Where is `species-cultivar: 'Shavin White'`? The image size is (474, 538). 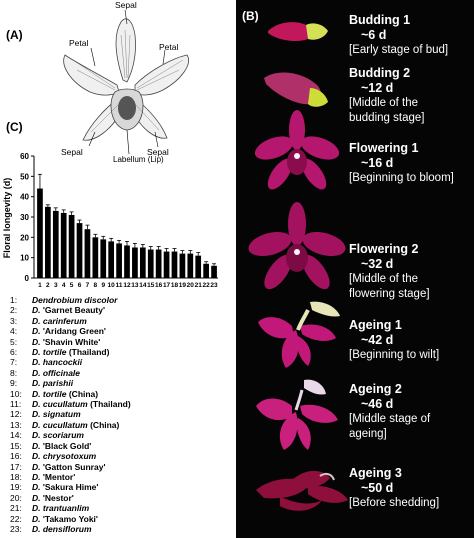 species-cultivar: 'Shavin White' is located at coordinates (70, 341).